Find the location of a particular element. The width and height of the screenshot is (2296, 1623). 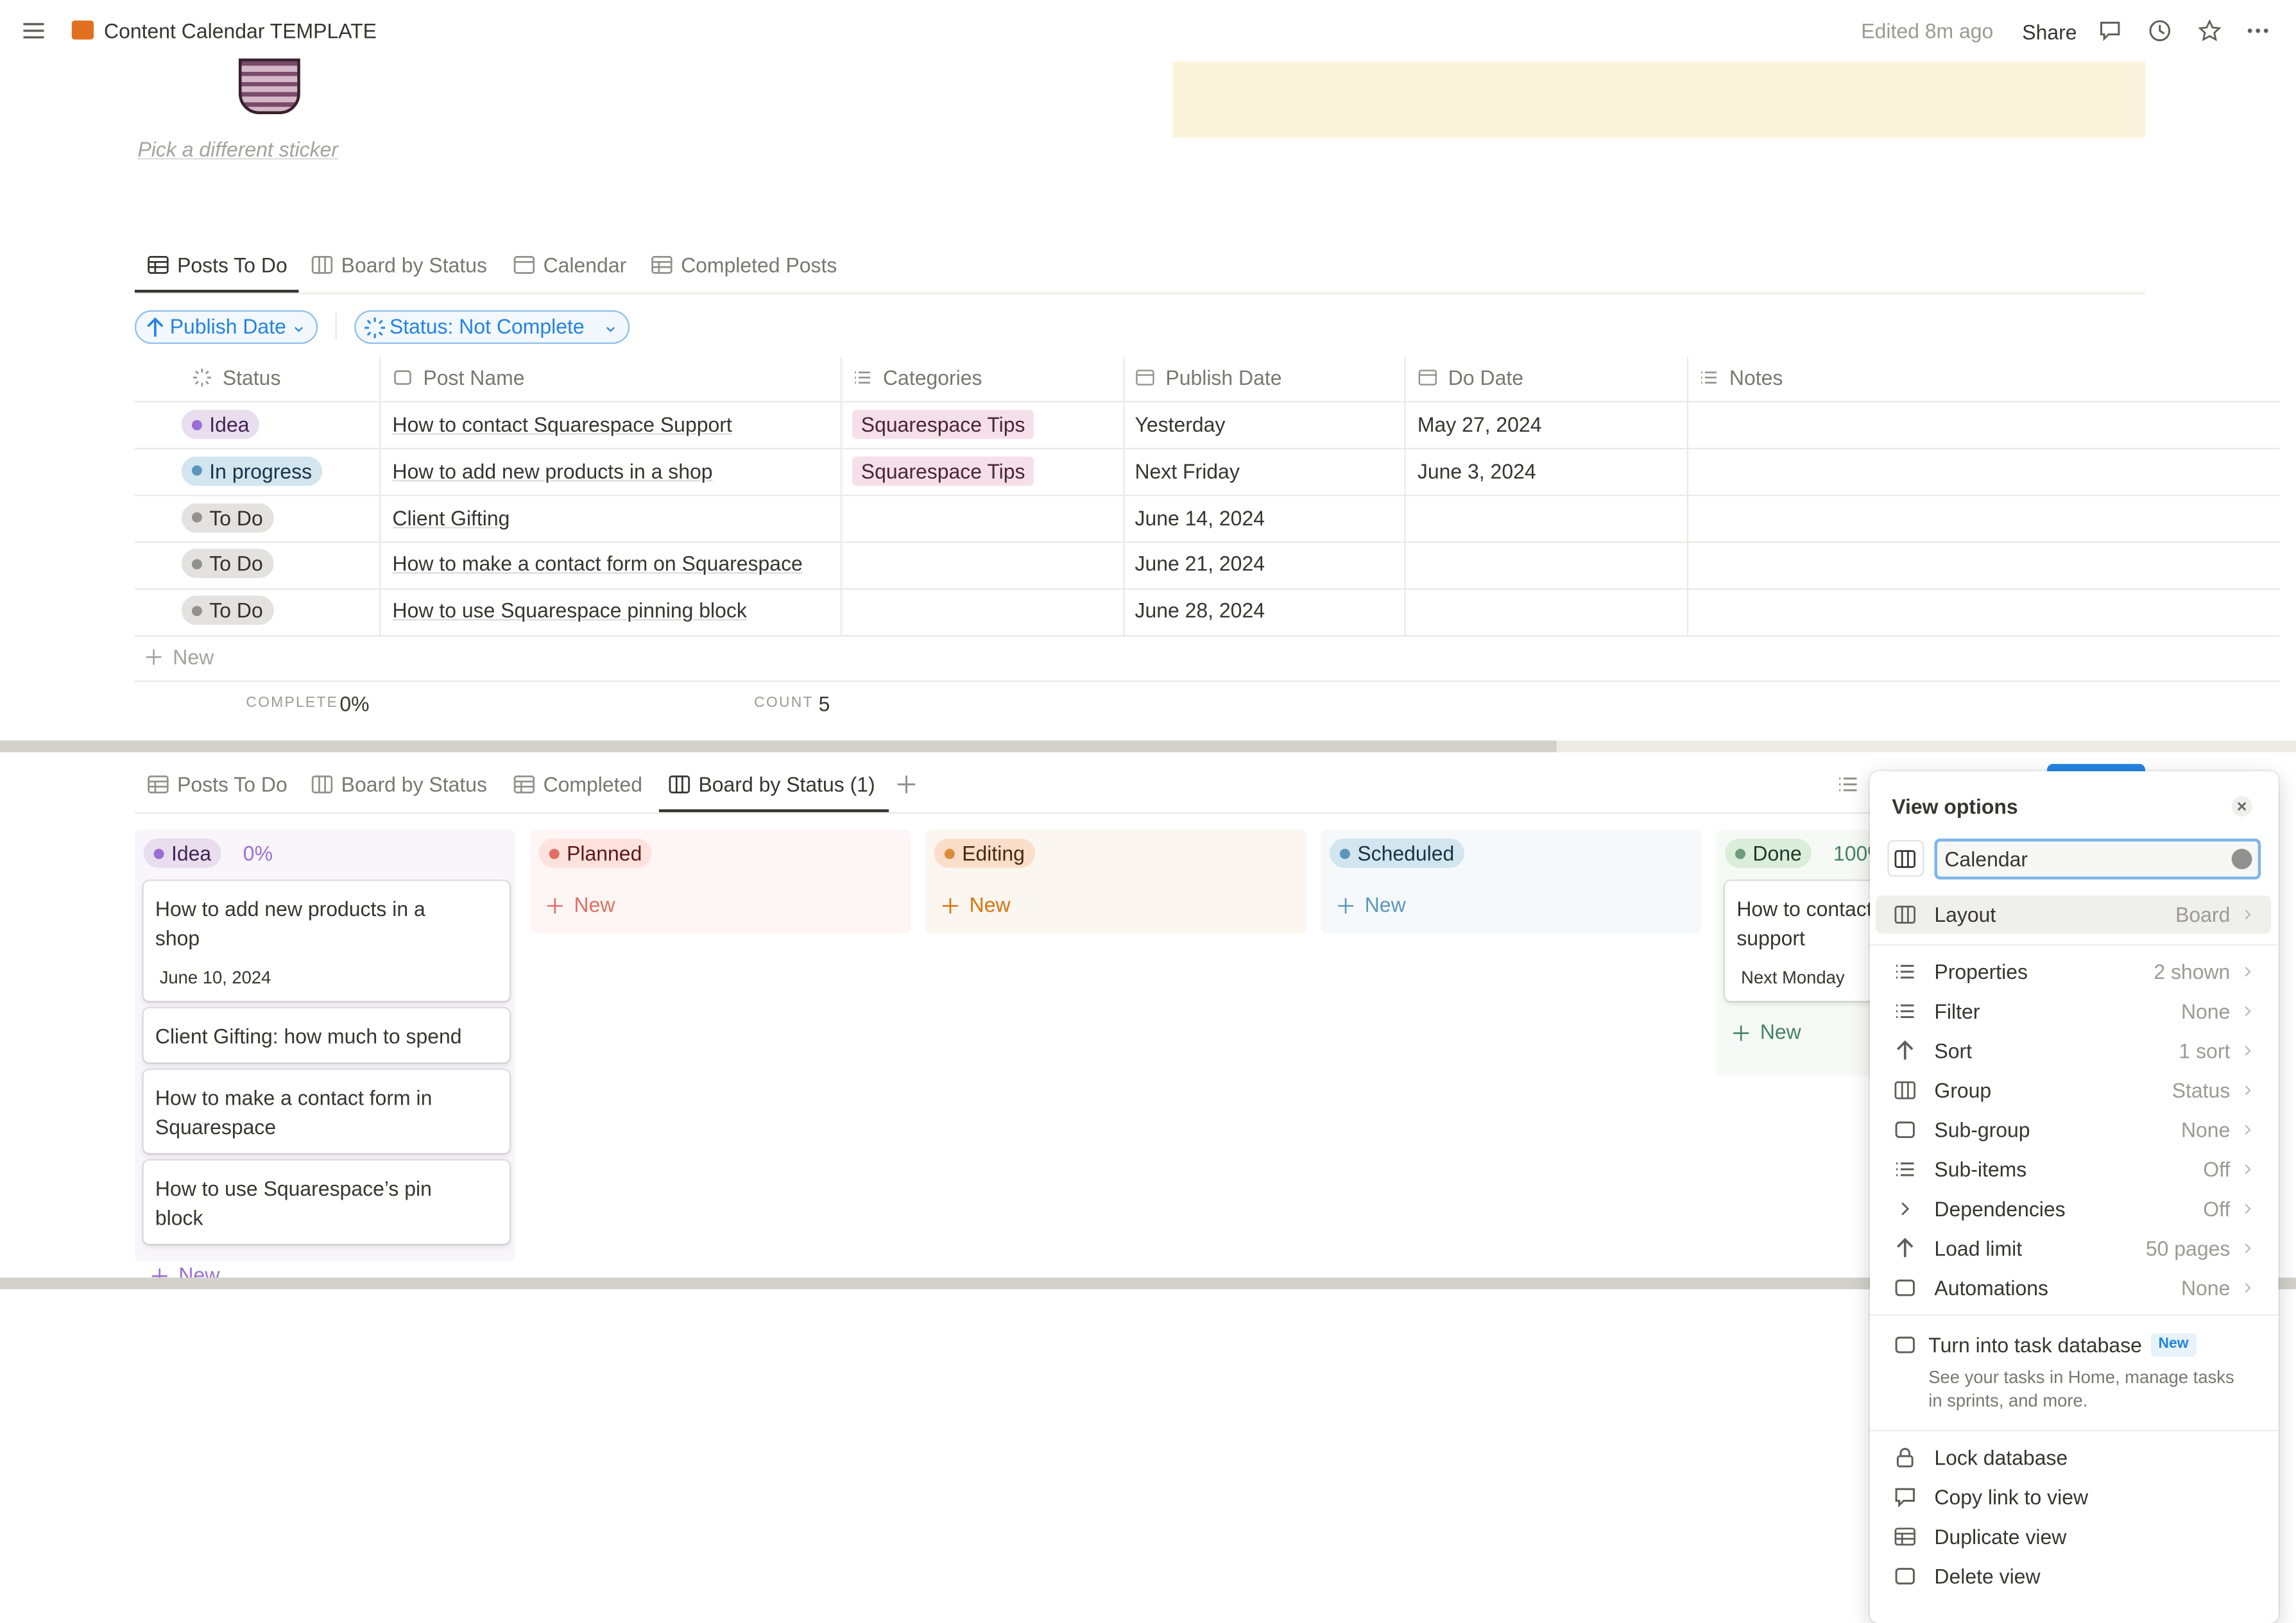

menu-label: Group is located at coordinates (1963, 1090).